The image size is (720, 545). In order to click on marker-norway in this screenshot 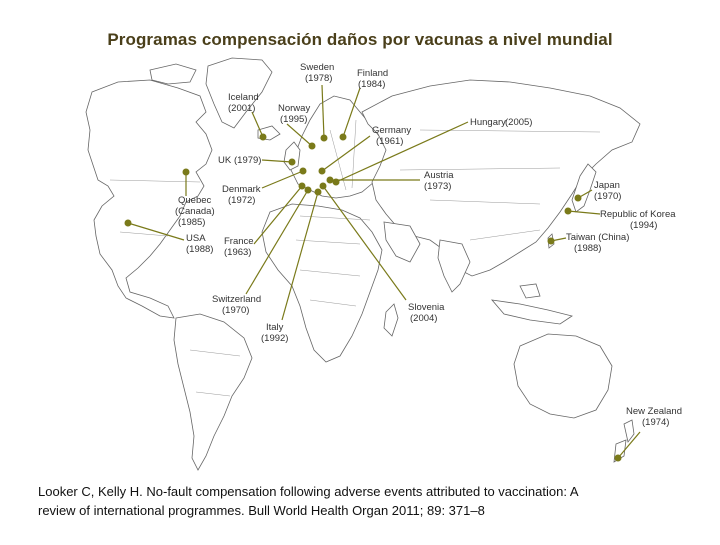, I will do `click(312, 146)`.